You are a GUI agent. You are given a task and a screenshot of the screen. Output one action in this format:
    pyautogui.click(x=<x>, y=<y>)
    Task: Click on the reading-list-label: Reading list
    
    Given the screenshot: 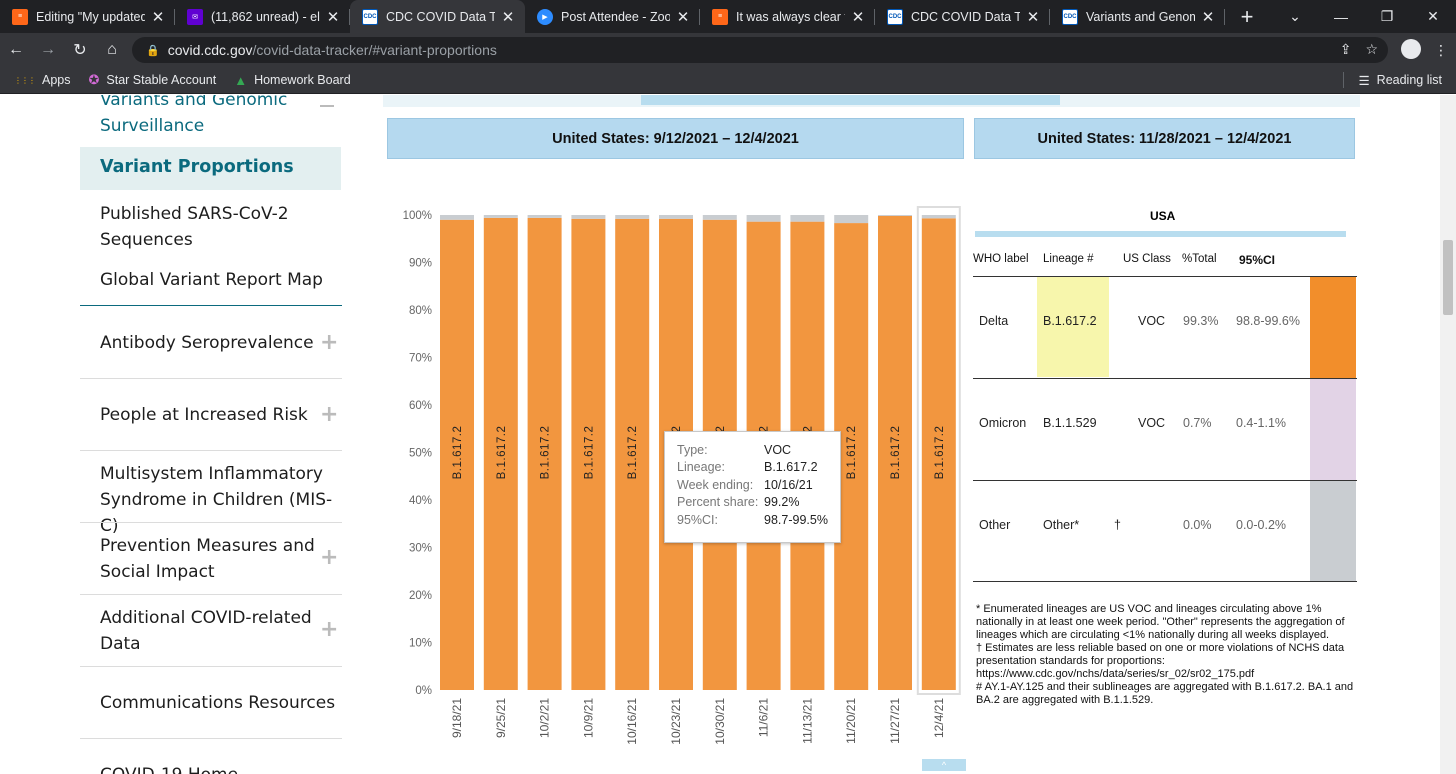 What is the action you would take?
    pyautogui.click(x=1409, y=80)
    